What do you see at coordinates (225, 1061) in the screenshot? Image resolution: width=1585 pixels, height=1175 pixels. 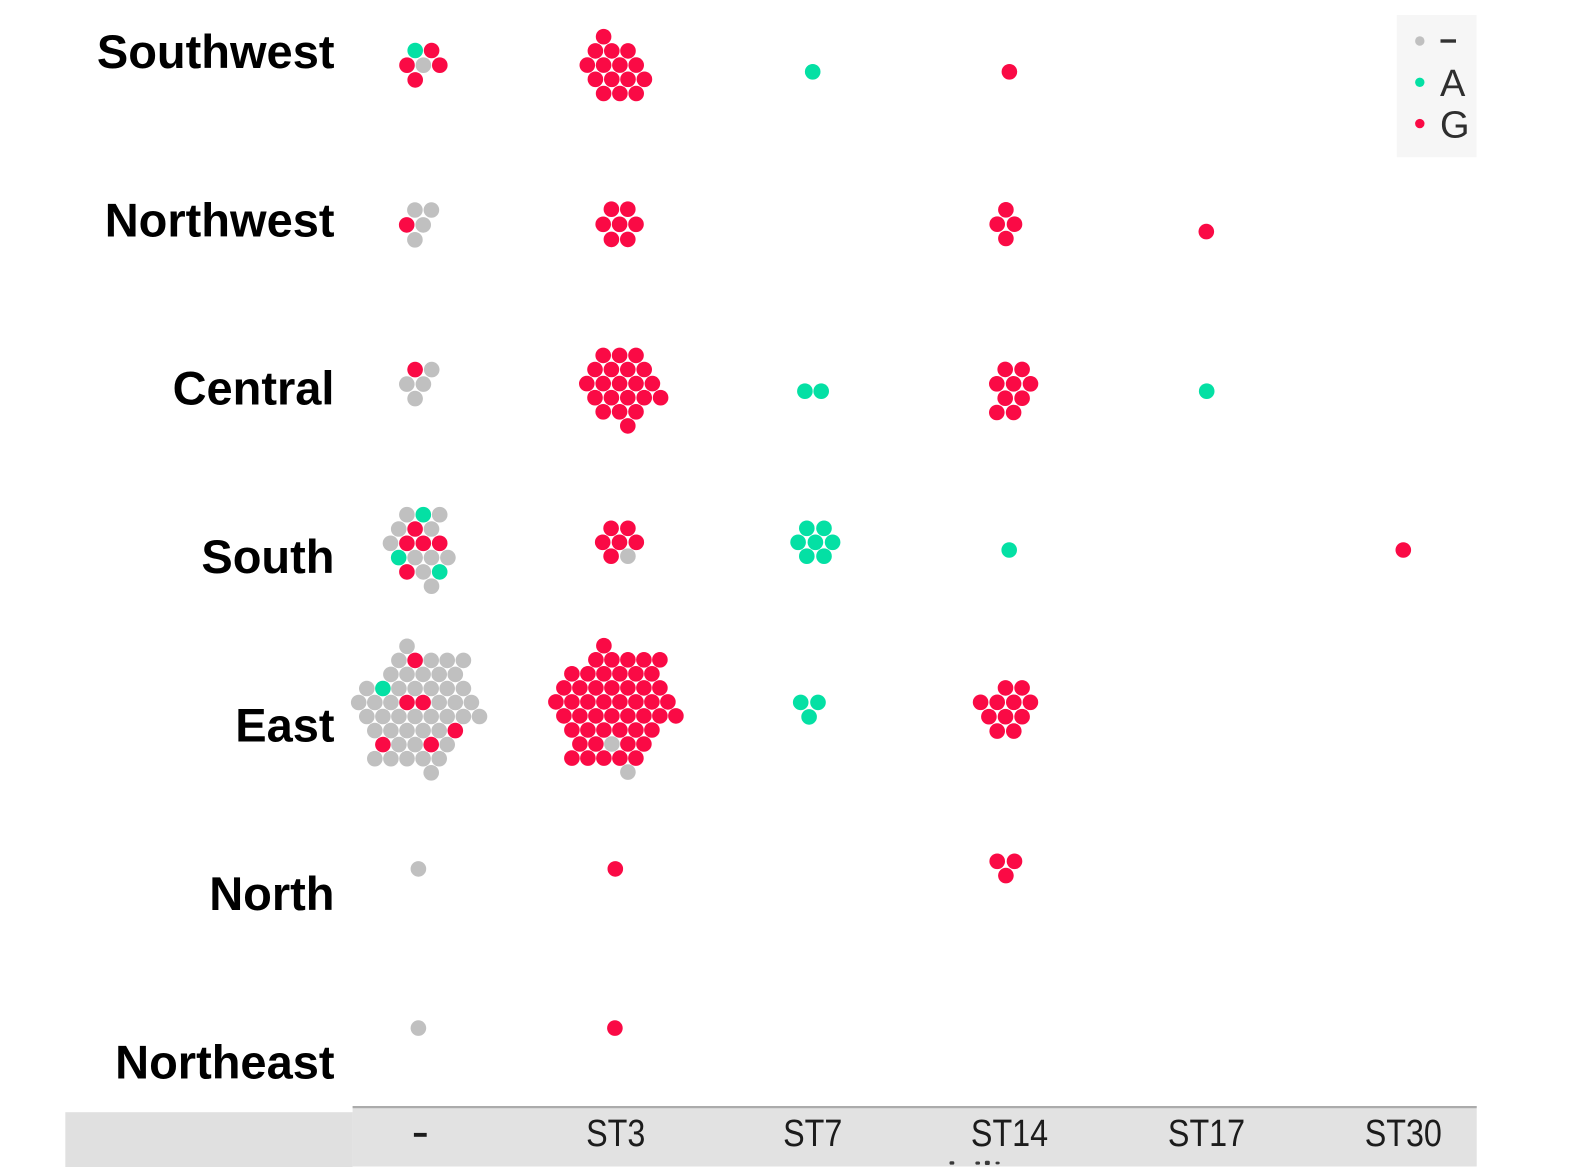 I see `svg-text: Northeast` at bounding box center [225, 1061].